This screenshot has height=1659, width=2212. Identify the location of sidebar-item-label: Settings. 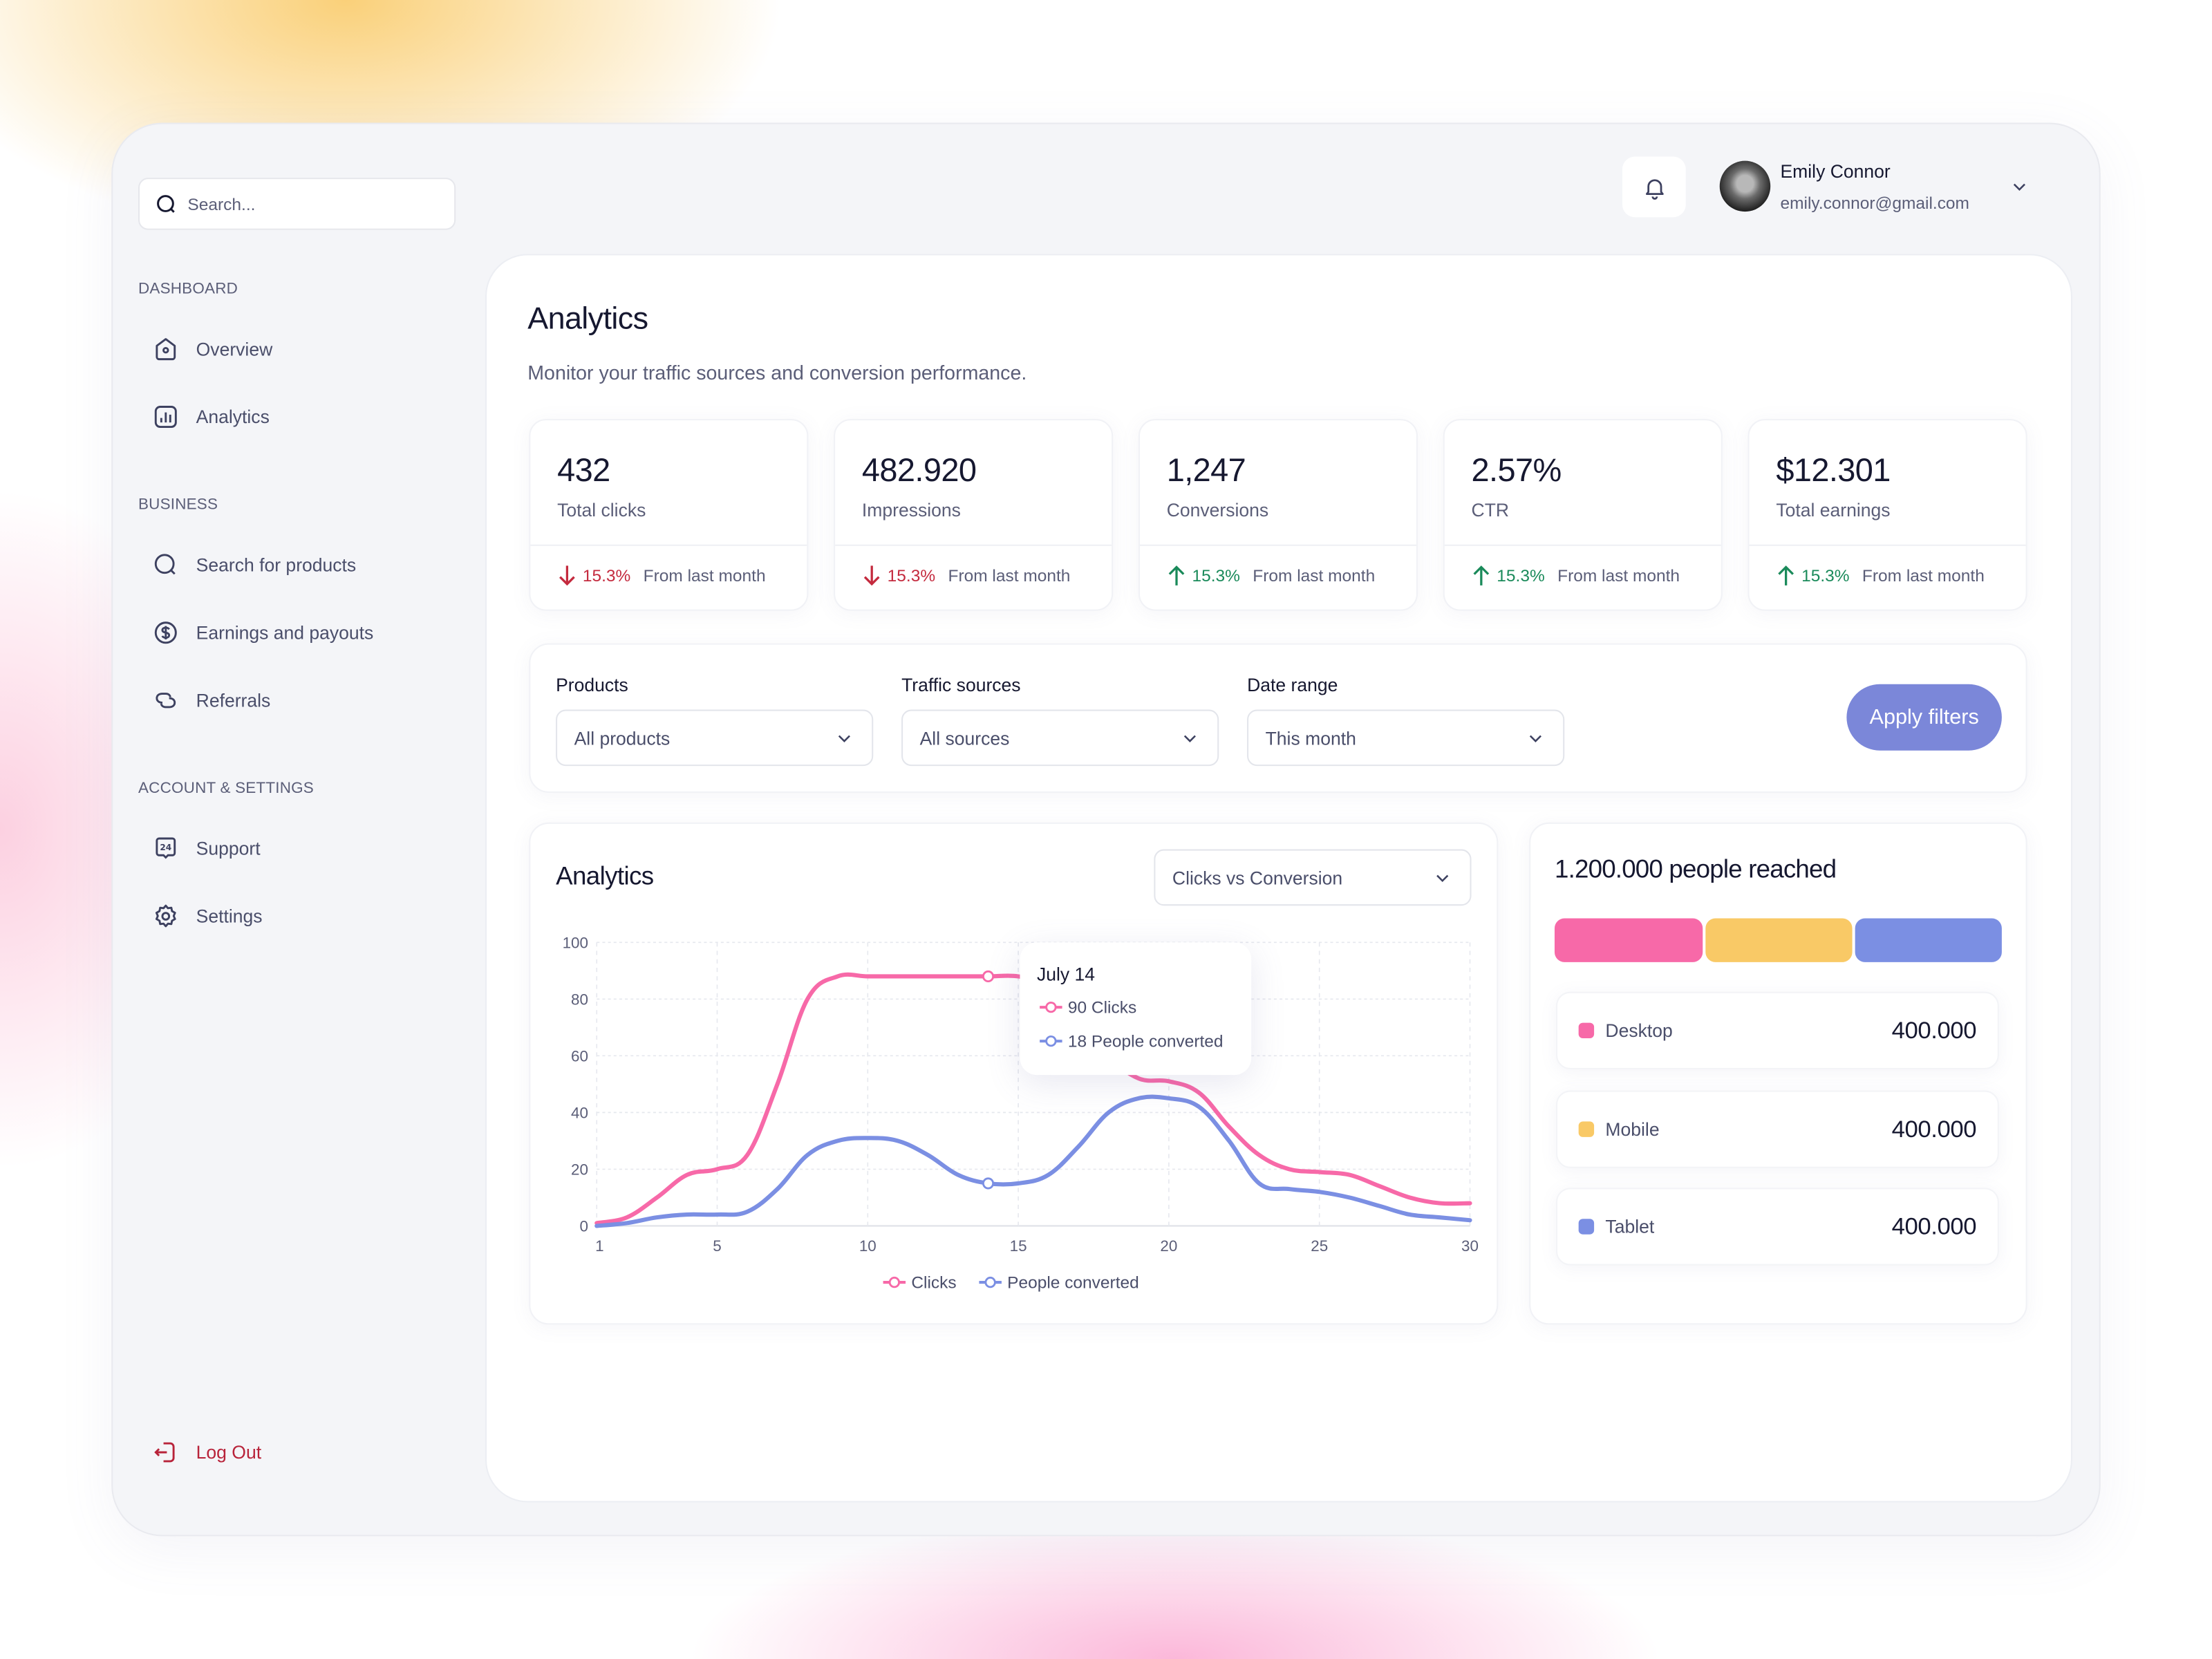
(229, 917).